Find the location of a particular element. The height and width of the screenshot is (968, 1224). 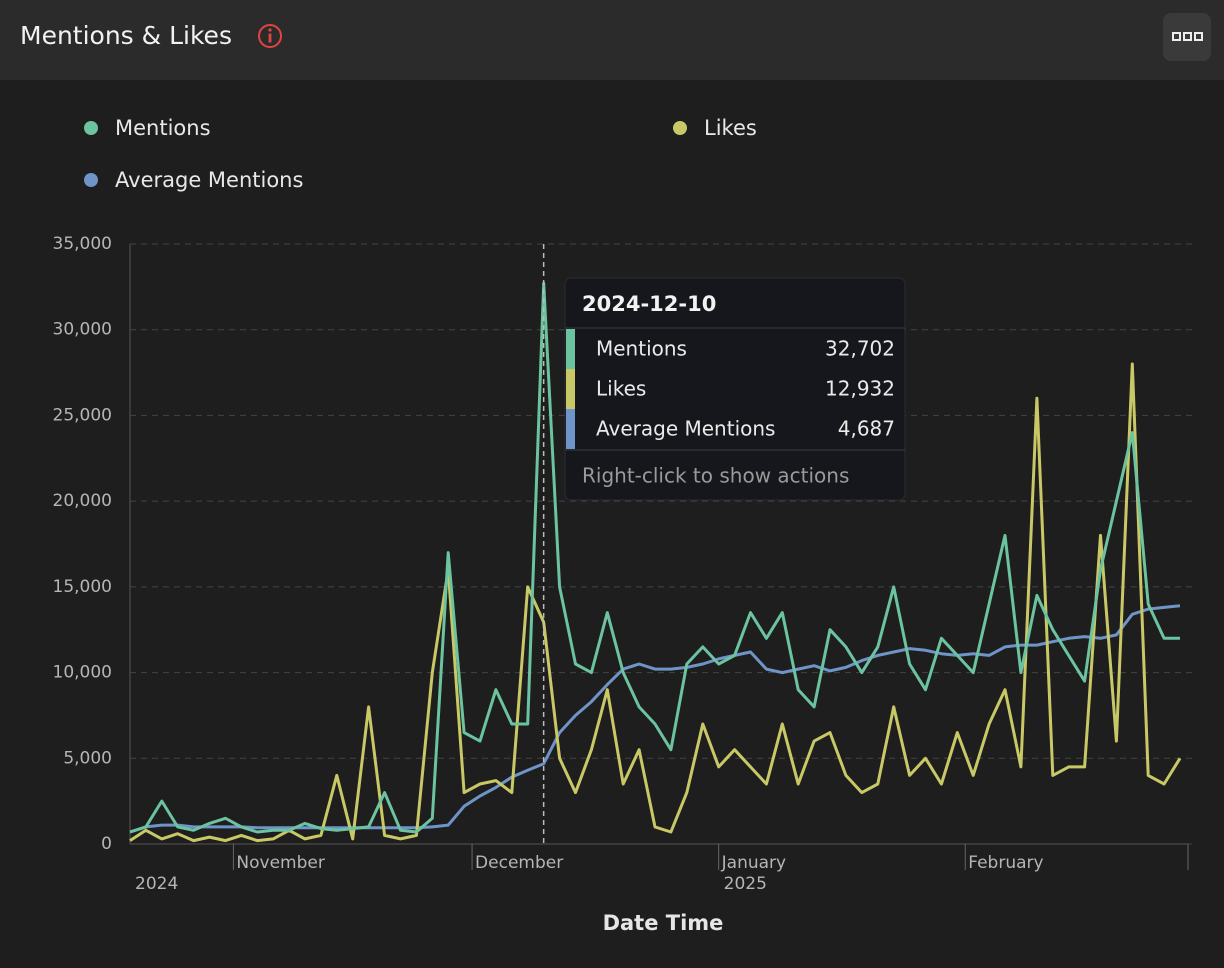

y-tick-label: 5,000 is located at coordinates (87, 758).